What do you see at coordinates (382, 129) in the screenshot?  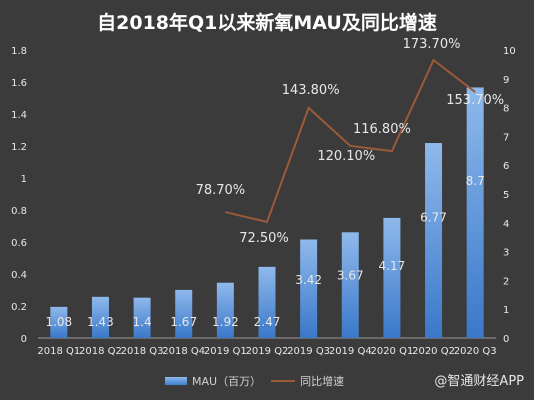 I see `line-data-label: 116.80%` at bounding box center [382, 129].